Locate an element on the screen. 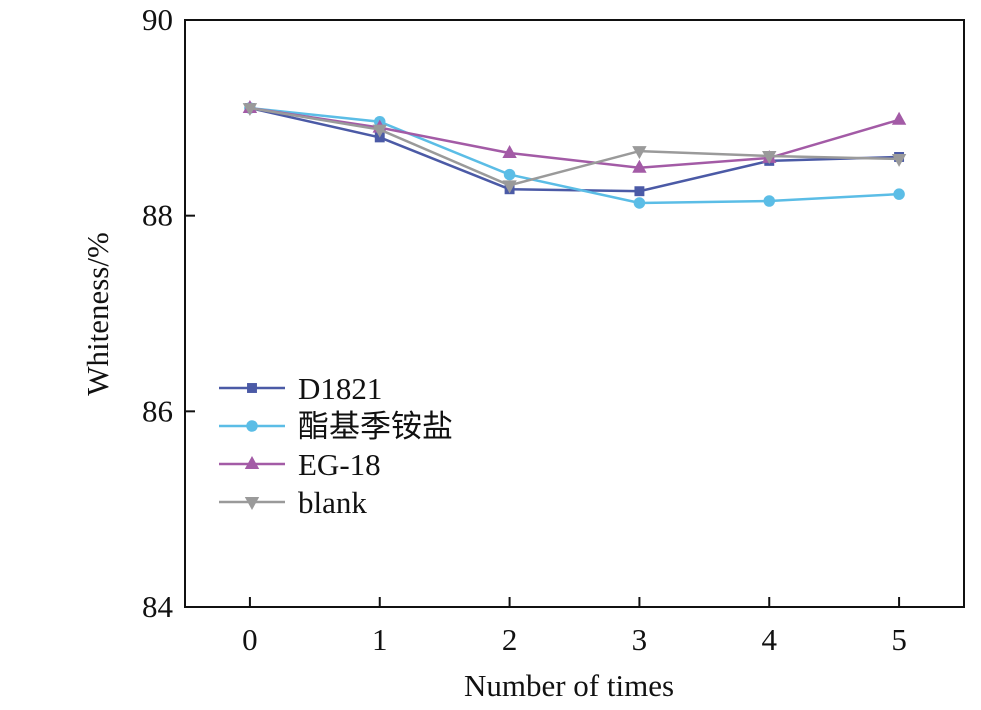 The image size is (981, 710). x-tick-label: 2 is located at coordinates (510, 639).